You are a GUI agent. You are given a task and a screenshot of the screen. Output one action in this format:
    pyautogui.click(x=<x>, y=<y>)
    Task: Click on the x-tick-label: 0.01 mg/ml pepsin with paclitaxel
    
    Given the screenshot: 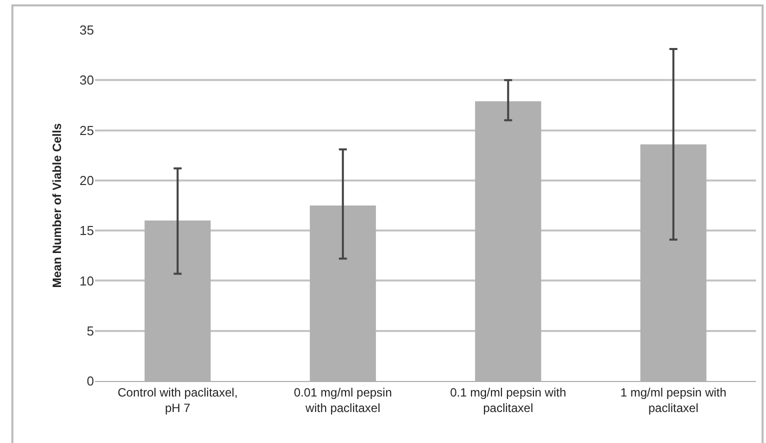 What is the action you would take?
    pyautogui.click(x=343, y=400)
    